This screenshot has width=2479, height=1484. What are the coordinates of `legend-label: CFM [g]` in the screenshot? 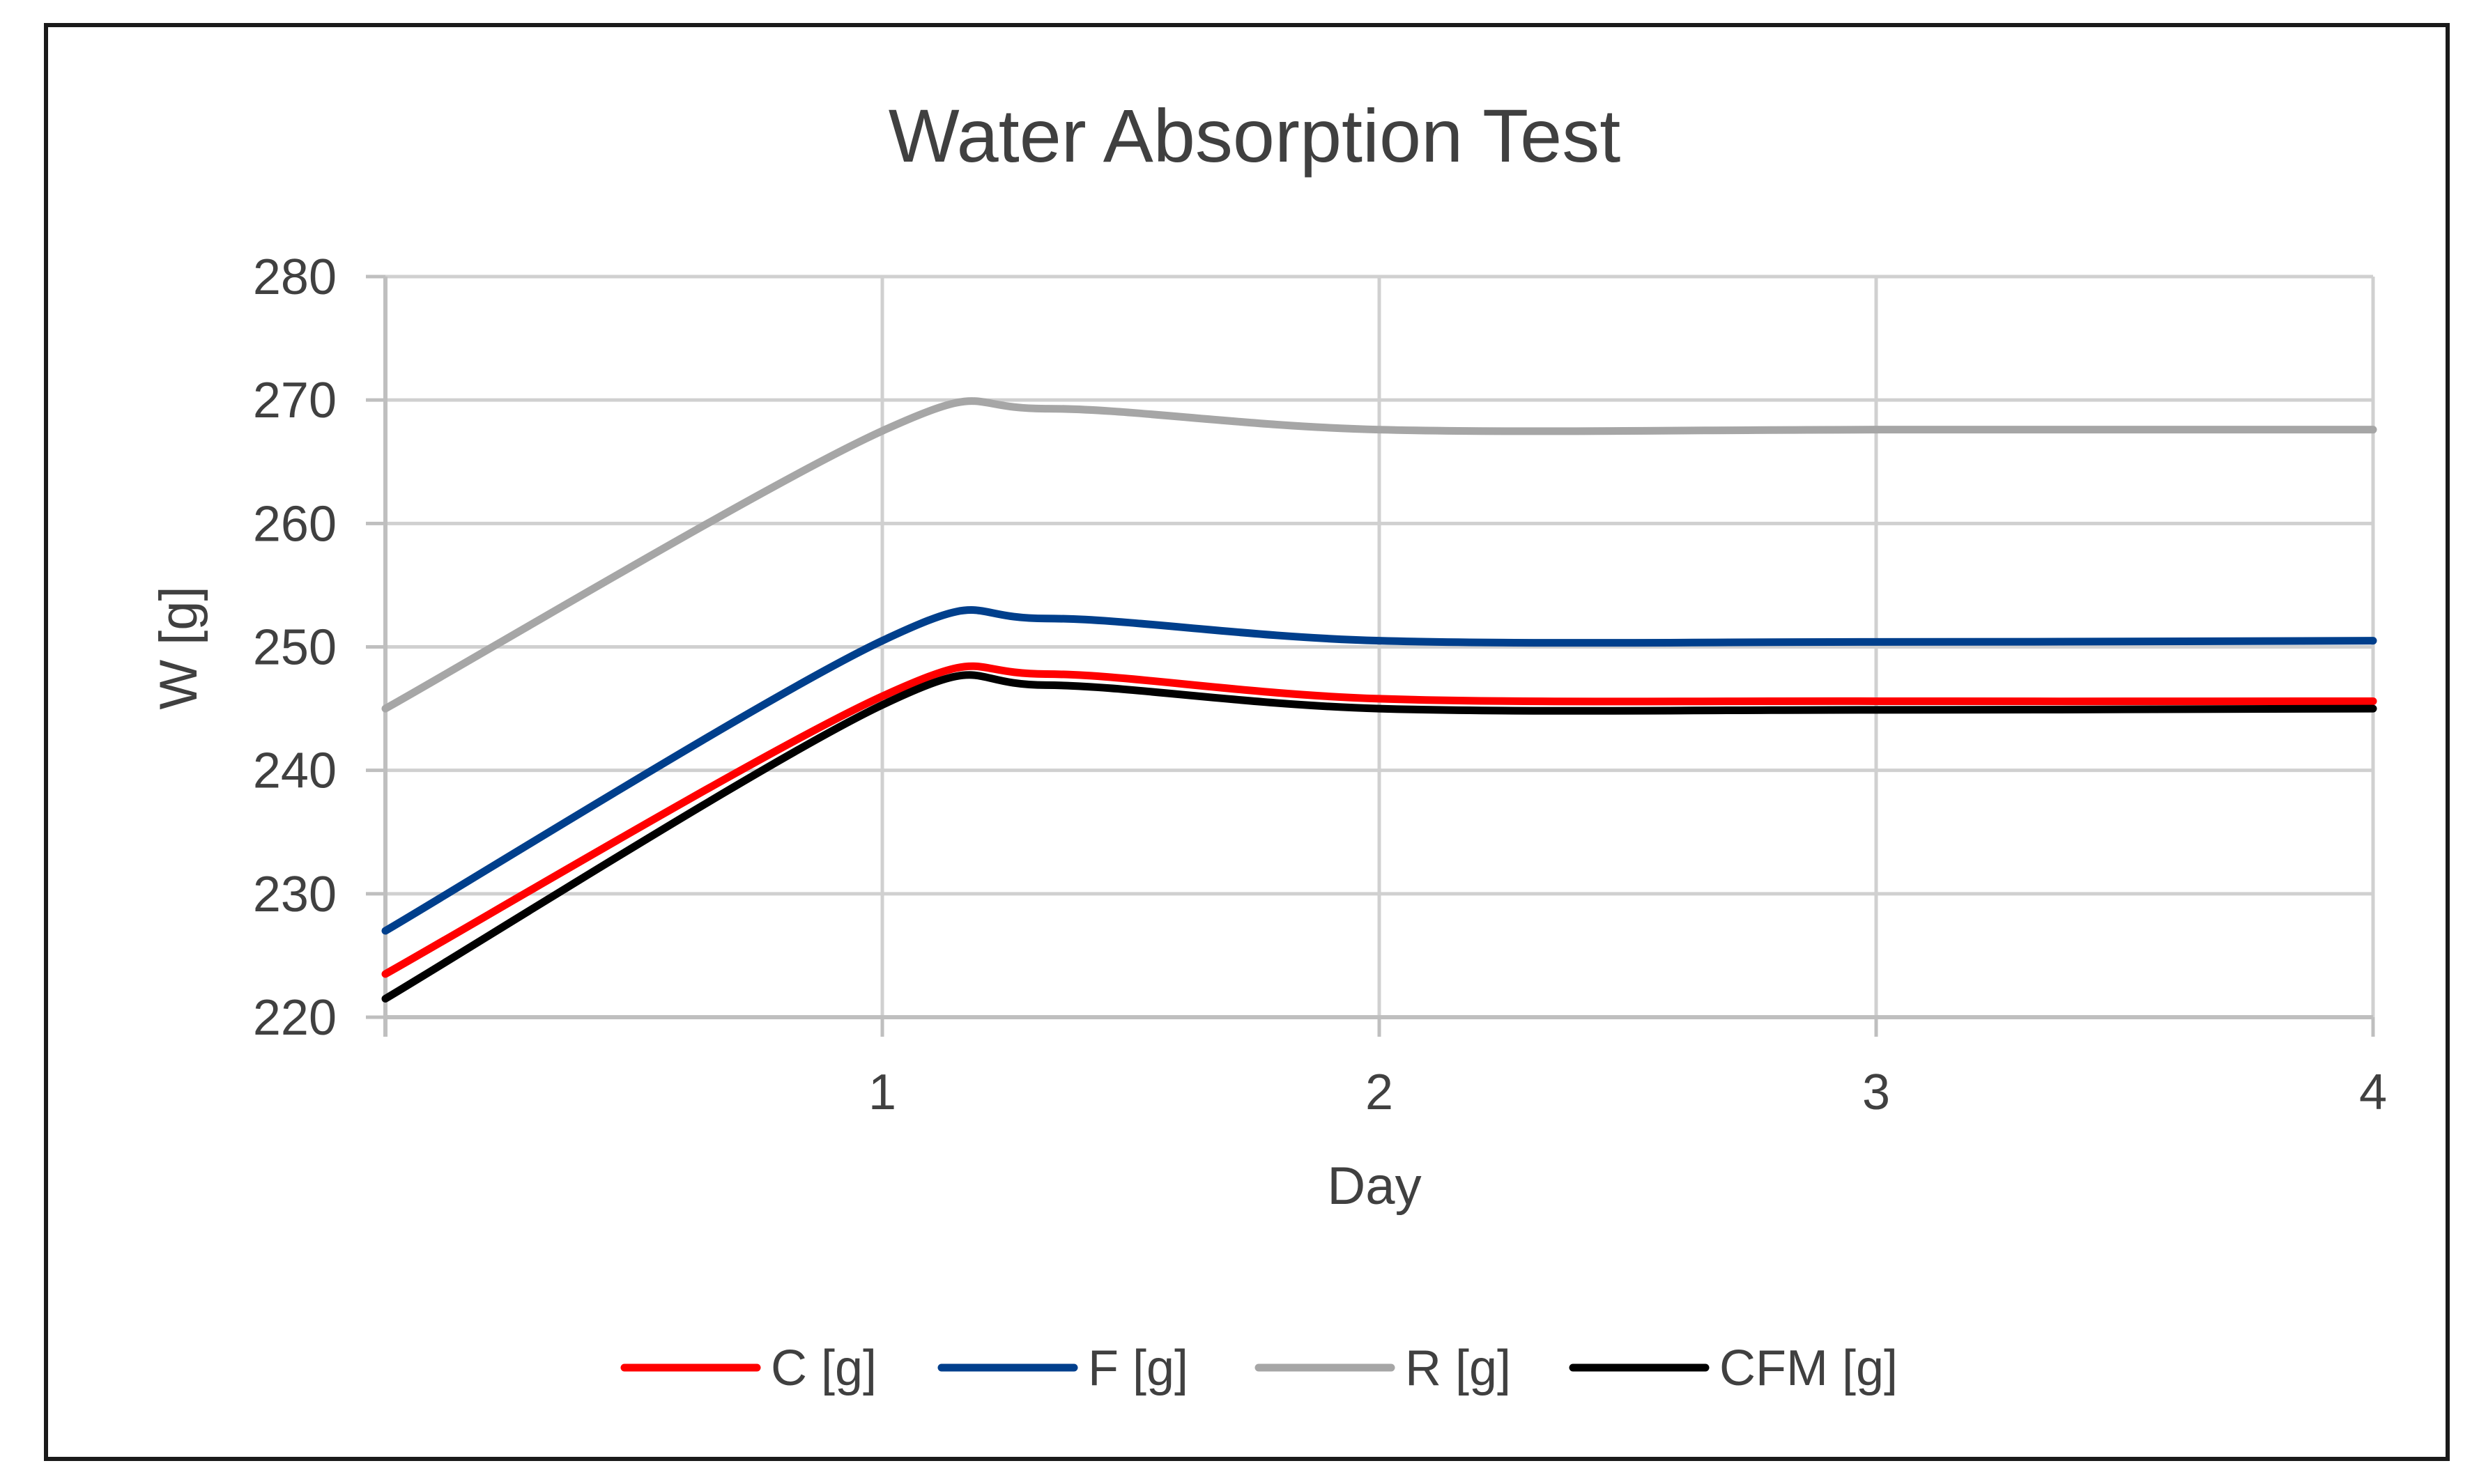 It's located at (1809, 1368).